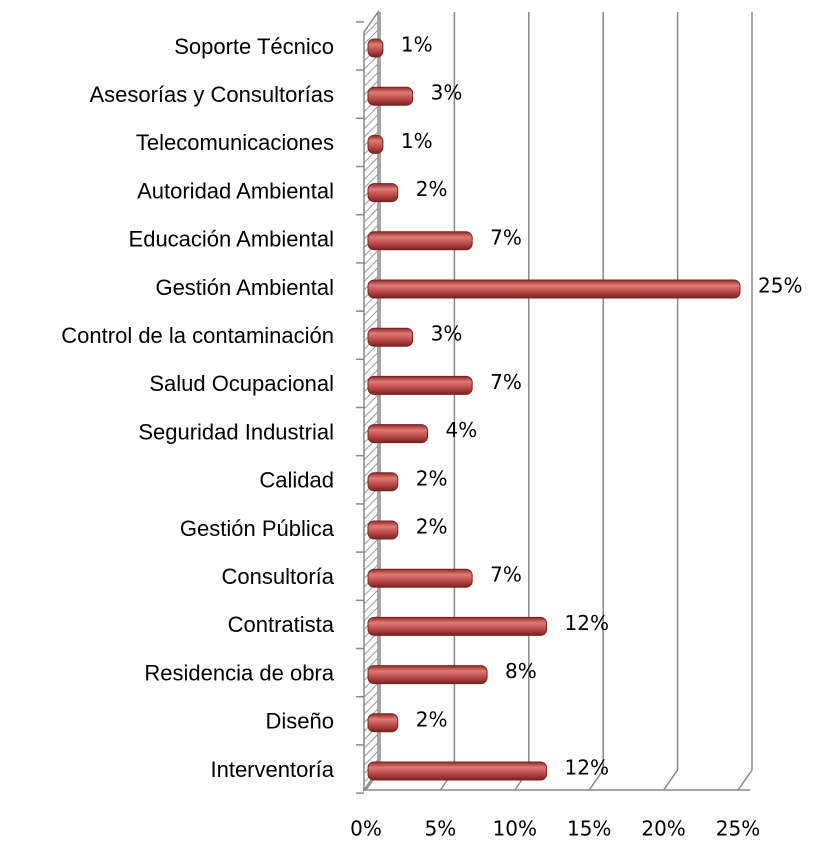 This screenshot has width=814, height=842. What do you see at coordinates (521, 671) in the screenshot?
I see `value-label: 8%` at bounding box center [521, 671].